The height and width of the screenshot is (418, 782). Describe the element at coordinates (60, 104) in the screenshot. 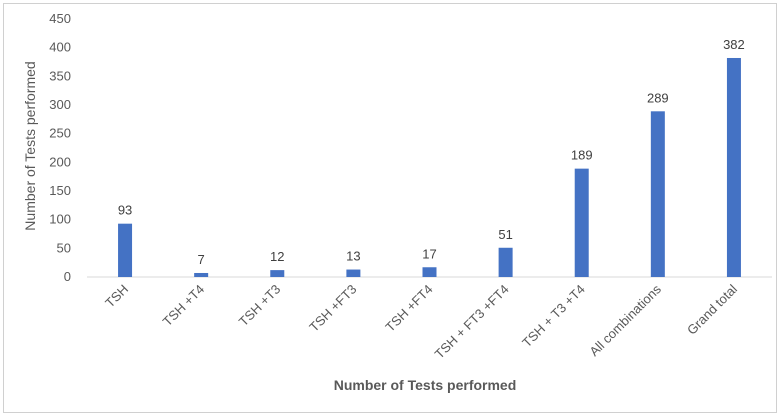

I see `y-tick-label: 300` at that location.